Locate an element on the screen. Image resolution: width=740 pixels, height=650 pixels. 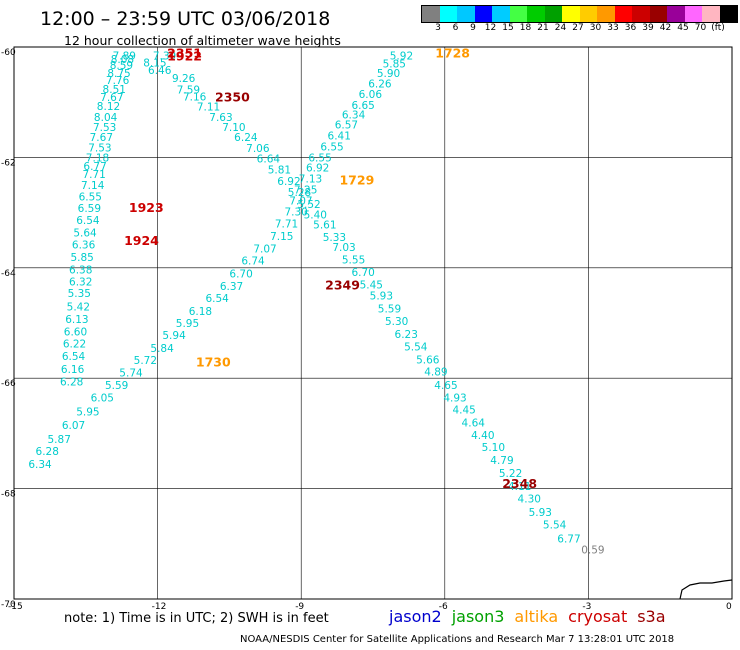
y-tick-label: -64 is located at coordinates (8, 274).